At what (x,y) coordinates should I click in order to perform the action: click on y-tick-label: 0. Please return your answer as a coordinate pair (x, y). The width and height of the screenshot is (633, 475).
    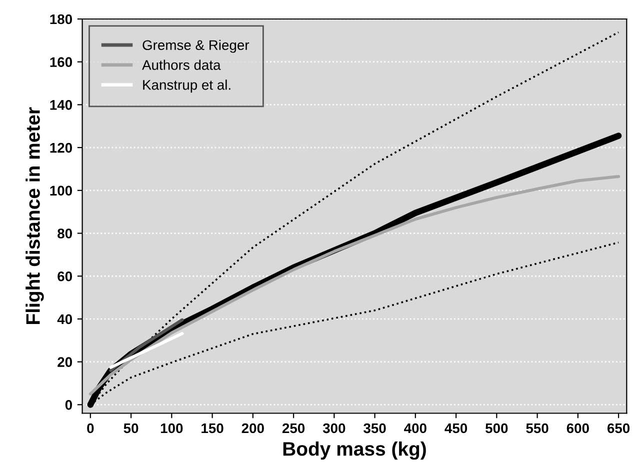
    Looking at the image, I should click on (68, 405).